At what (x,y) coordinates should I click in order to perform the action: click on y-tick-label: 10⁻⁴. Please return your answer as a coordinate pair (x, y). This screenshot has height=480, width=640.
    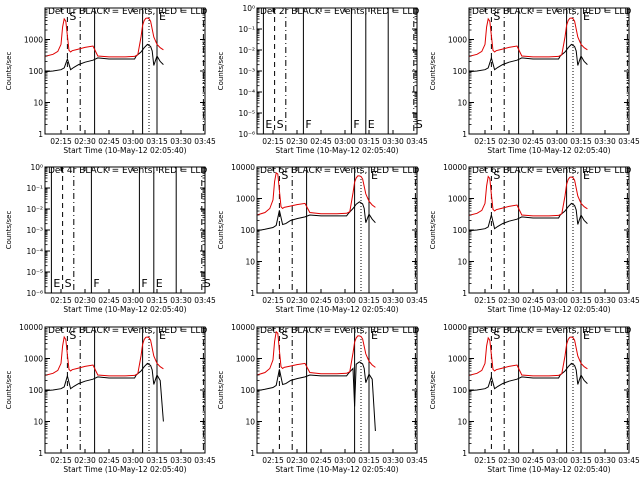
    Looking at the image, I should click on (34, 251).